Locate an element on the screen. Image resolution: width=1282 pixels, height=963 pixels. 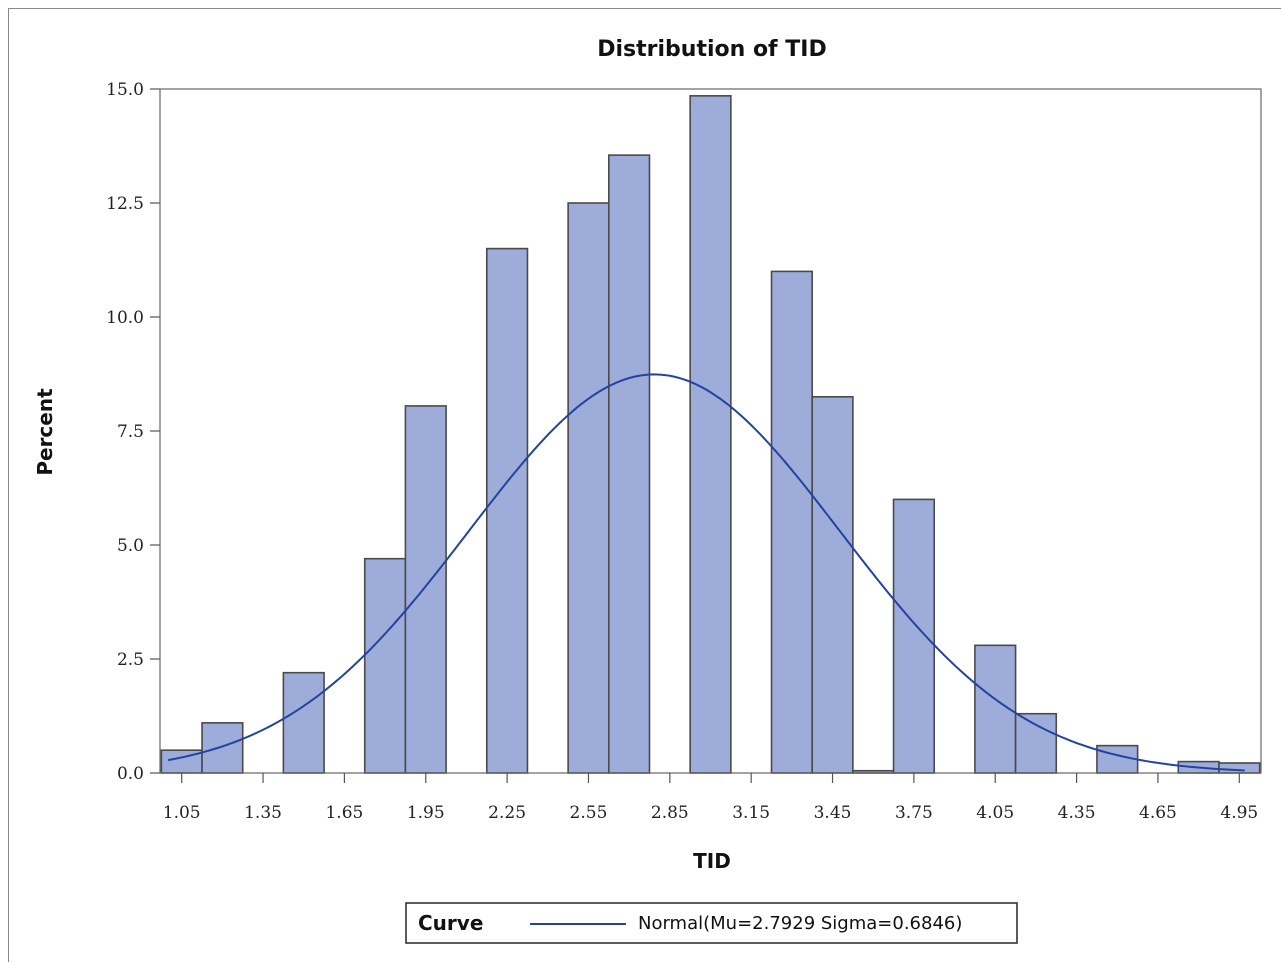
x-tick-label: 4.65 is located at coordinates (1158, 813).